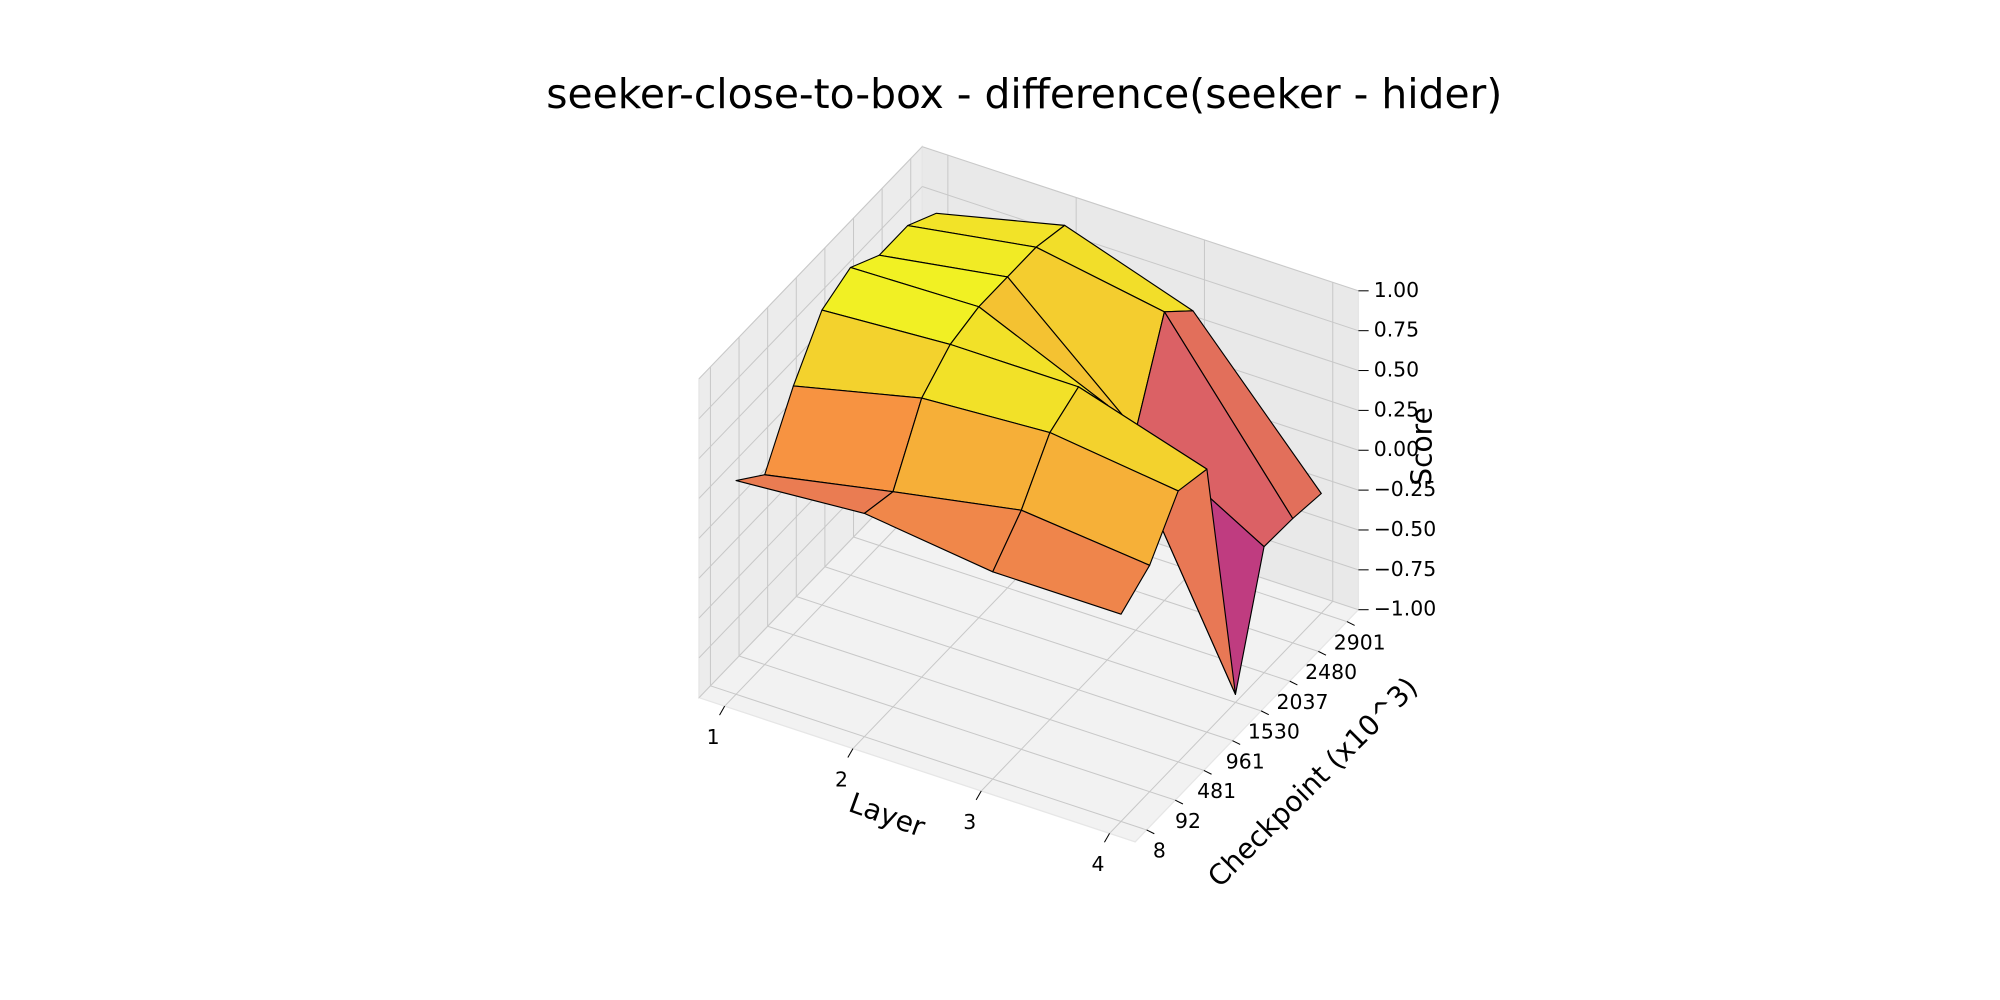 Image resolution: width=2000 pixels, height=1000 pixels. Describe the element at coordinates (1360, 642) in the screenshot. I see `y-tick-label: 2901` at that location.